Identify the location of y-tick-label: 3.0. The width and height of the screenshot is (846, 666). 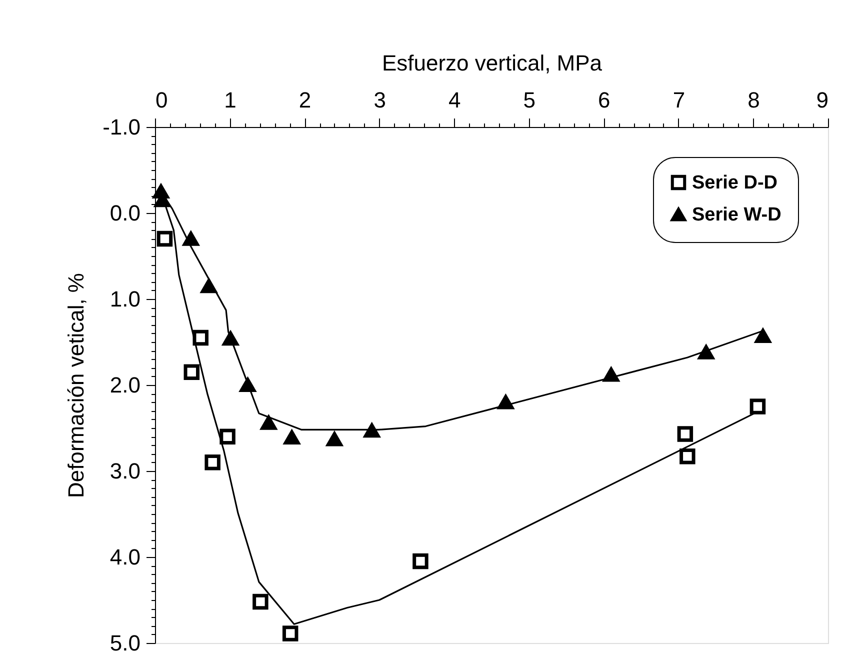
(125, 471).